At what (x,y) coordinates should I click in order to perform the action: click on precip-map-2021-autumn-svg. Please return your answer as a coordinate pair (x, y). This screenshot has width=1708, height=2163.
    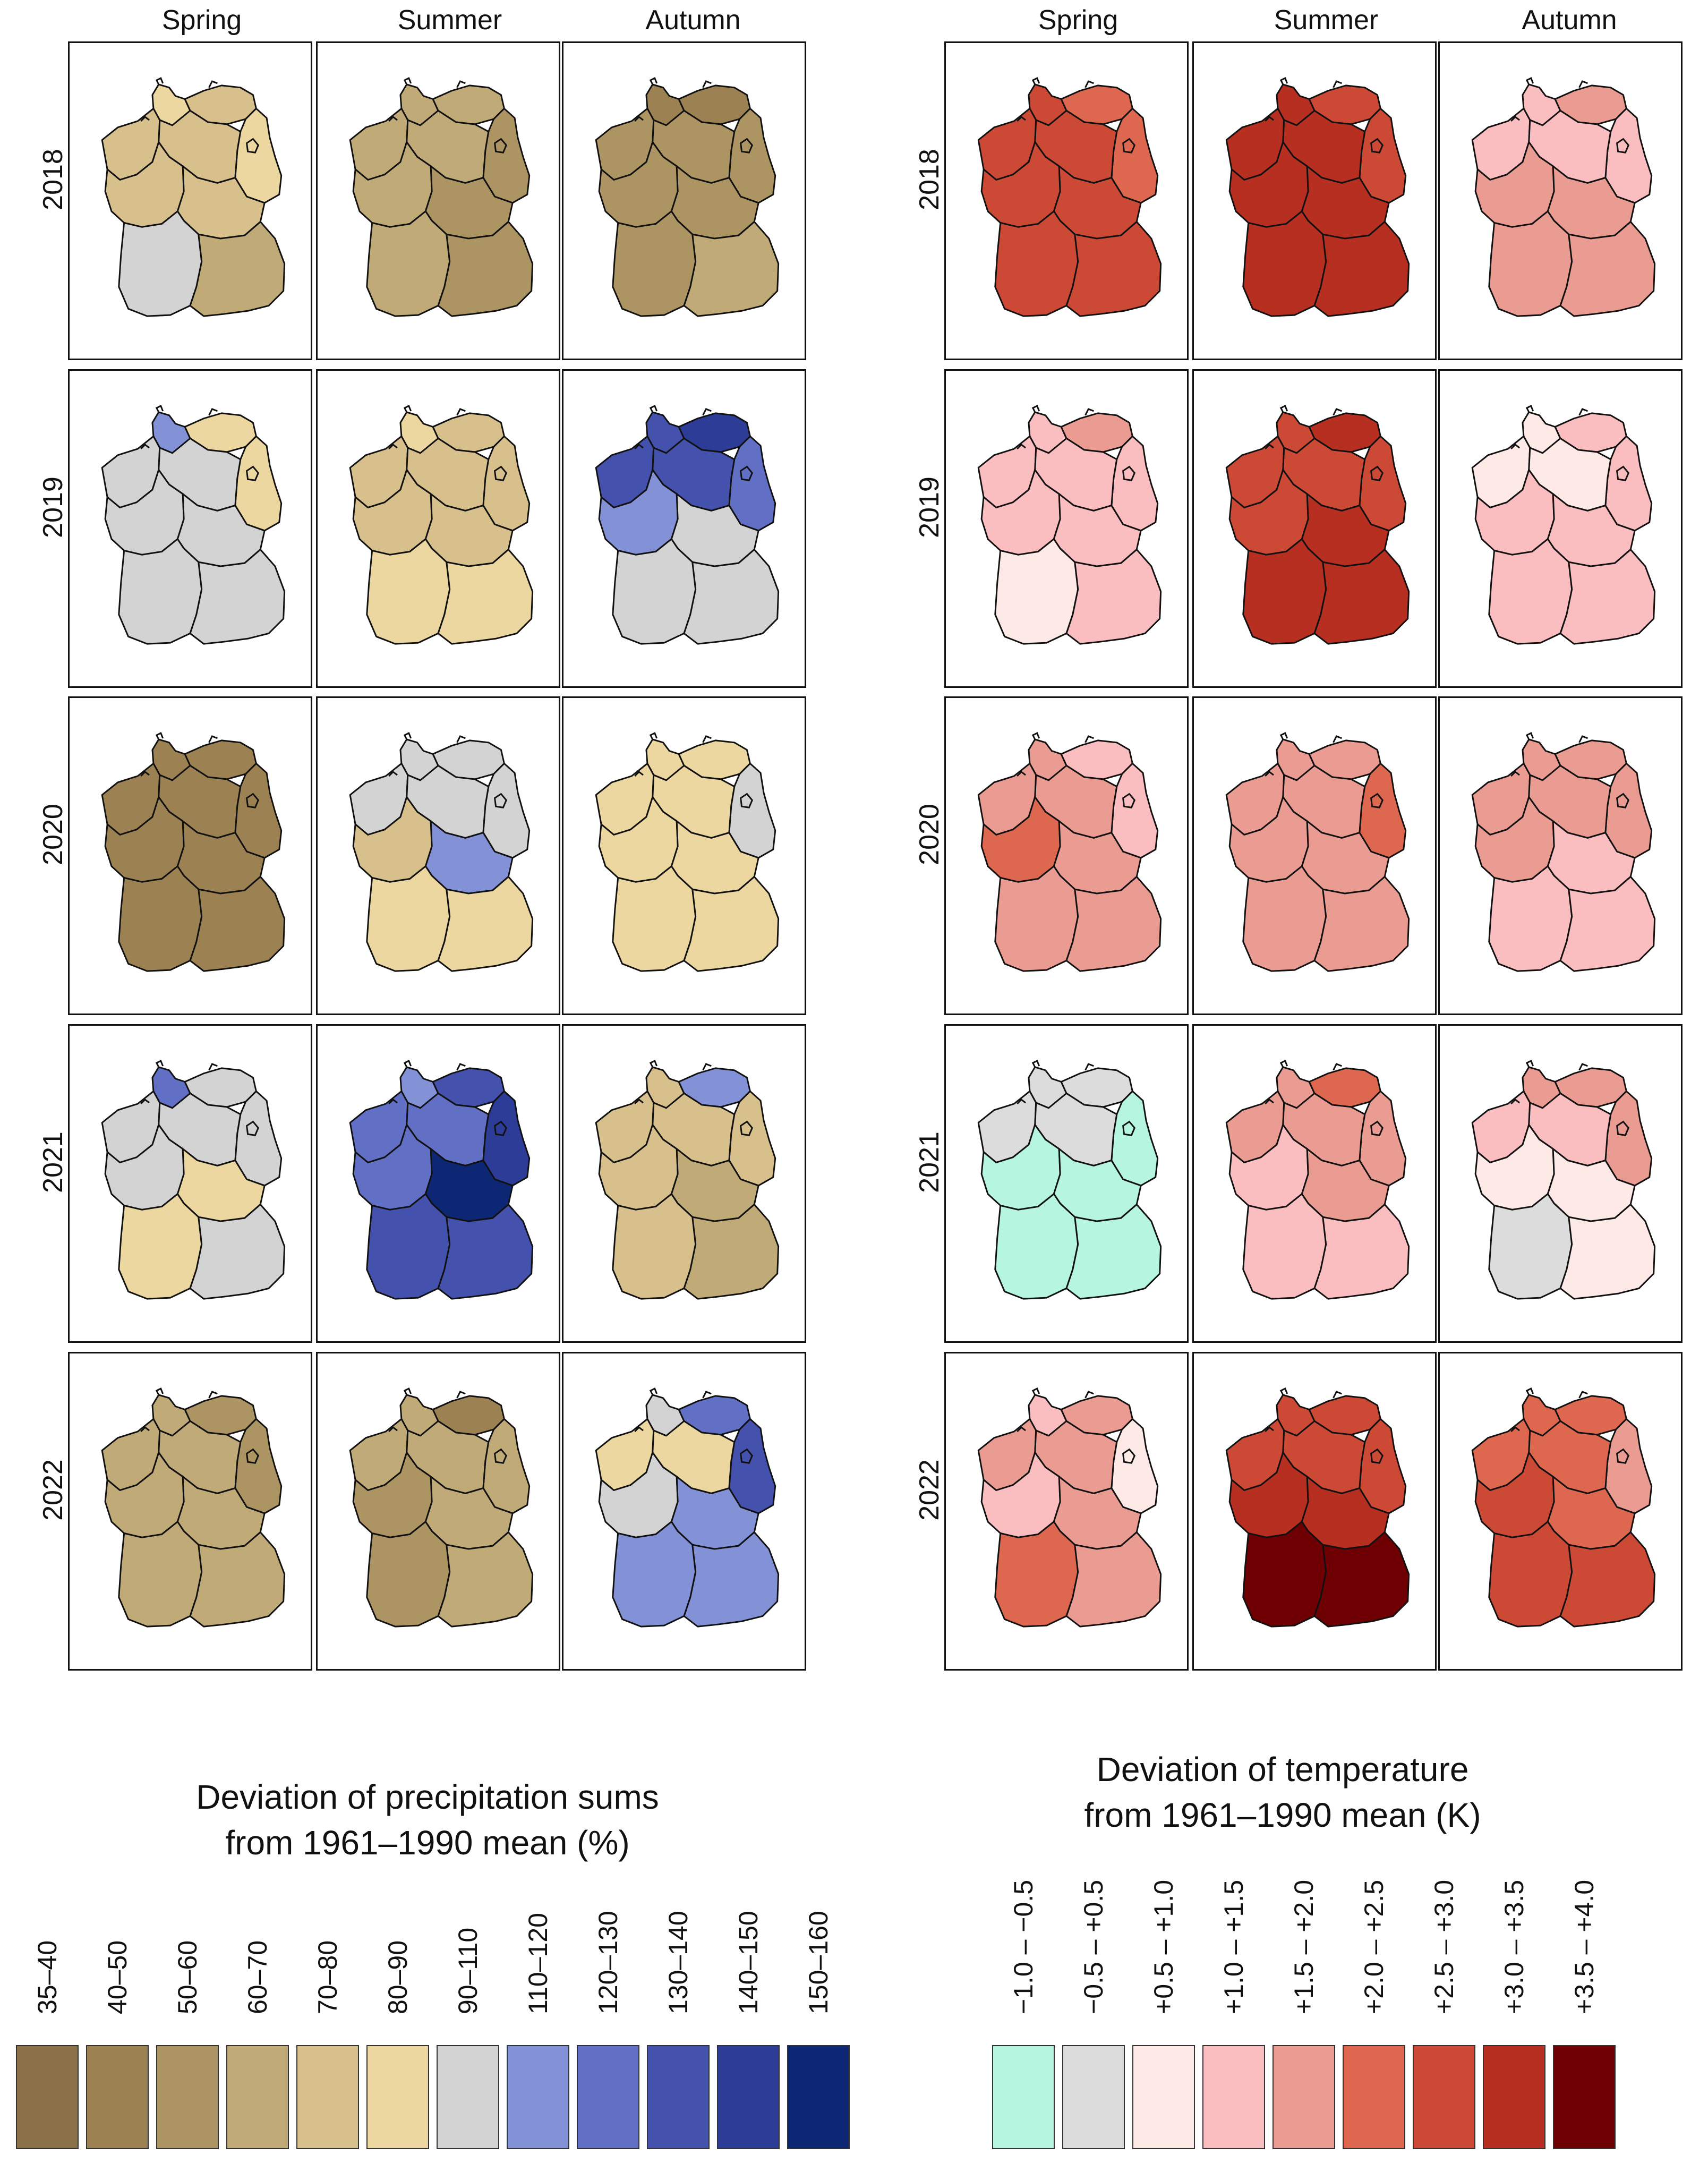
    Looking at the image, I should click on (687, 1180).